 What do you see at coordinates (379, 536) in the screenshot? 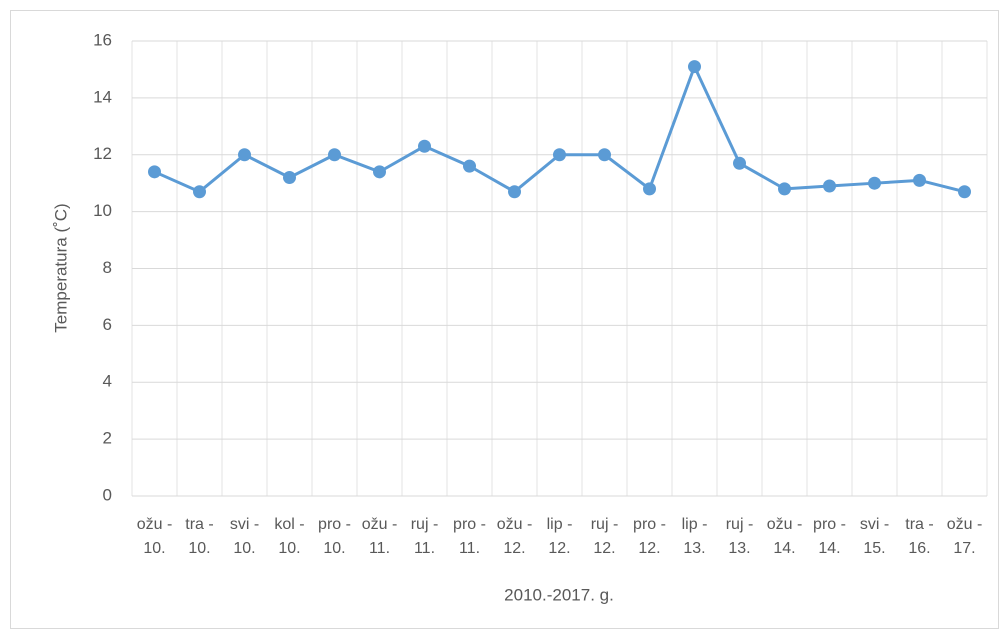
I see `x-tick-label: ožu - 11.` at bounding box center [379, 536].